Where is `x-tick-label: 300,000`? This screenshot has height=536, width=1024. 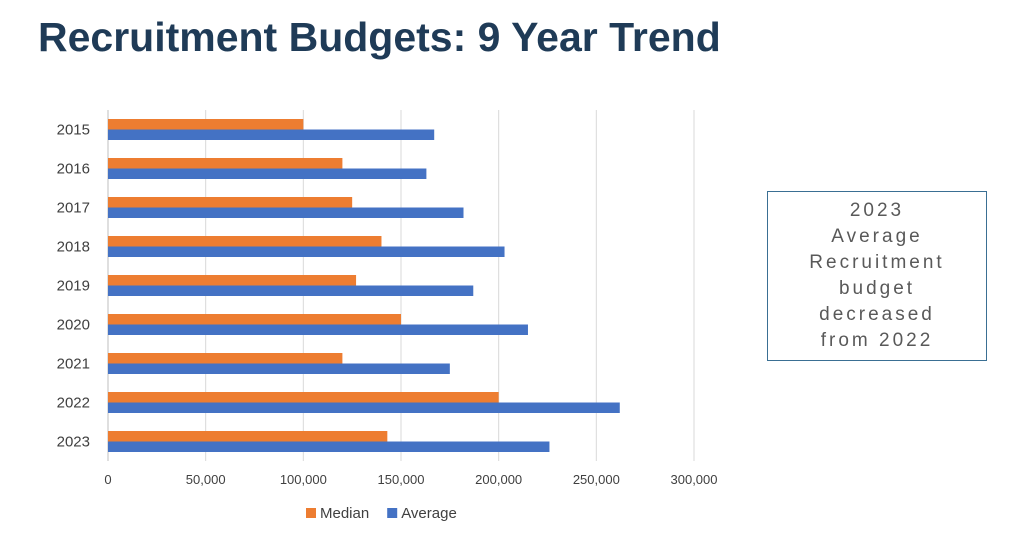
x-tick-label: 300,000 is located at coordinates (694, 479).